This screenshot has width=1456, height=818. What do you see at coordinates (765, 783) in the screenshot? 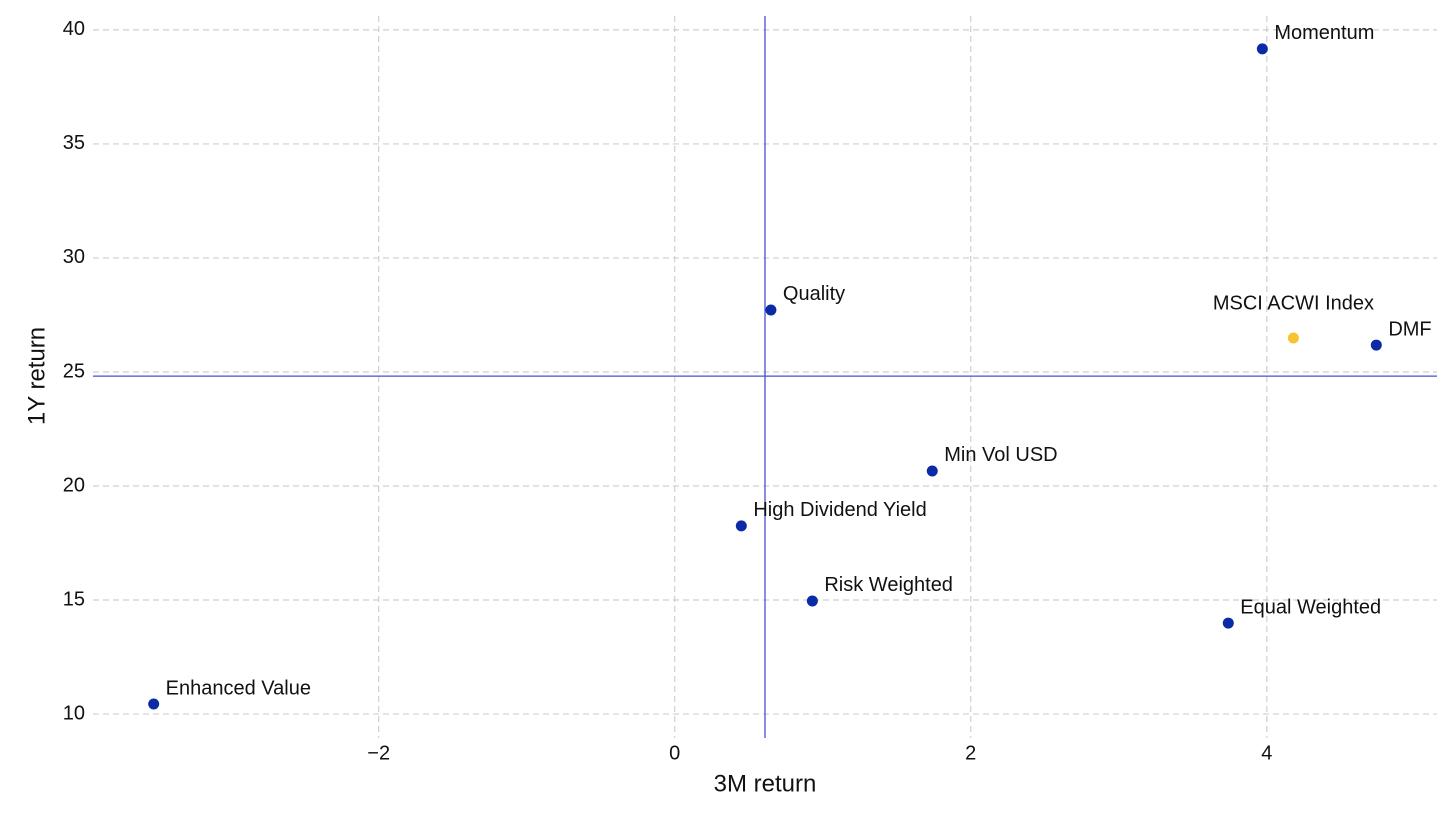
I see `x-axis-label: 3M return` at bounding box center [765, 783].